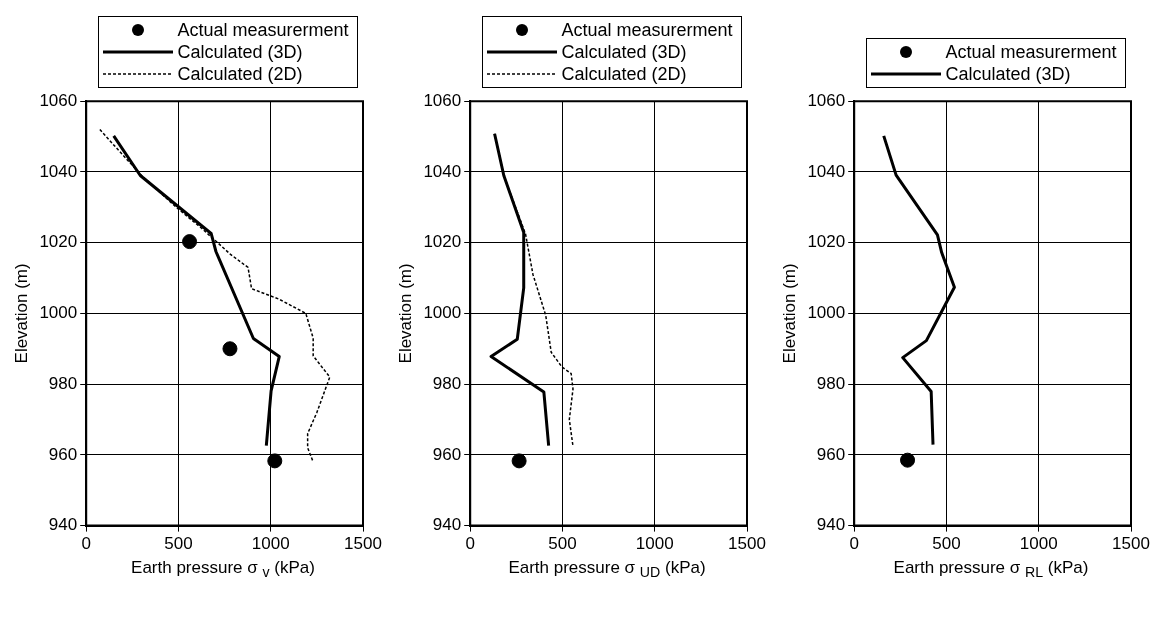  I want to click on x-axis-title: Earth pressure σ $_{RL}$ (kPa), so click(991, 569).